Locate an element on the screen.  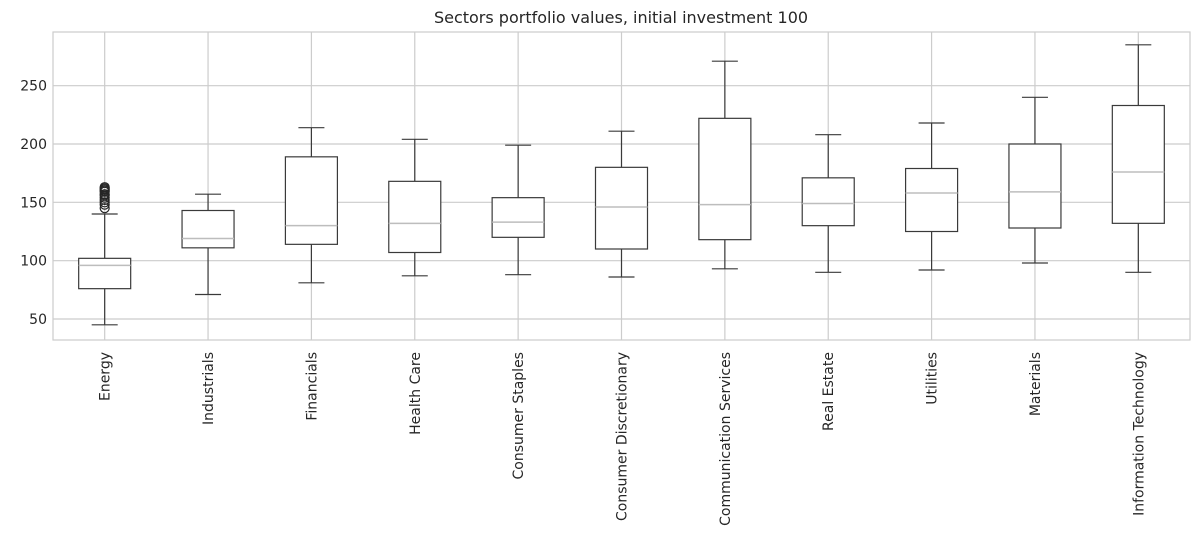
y-tick-label: 100 is located at coordinates (33, 262).